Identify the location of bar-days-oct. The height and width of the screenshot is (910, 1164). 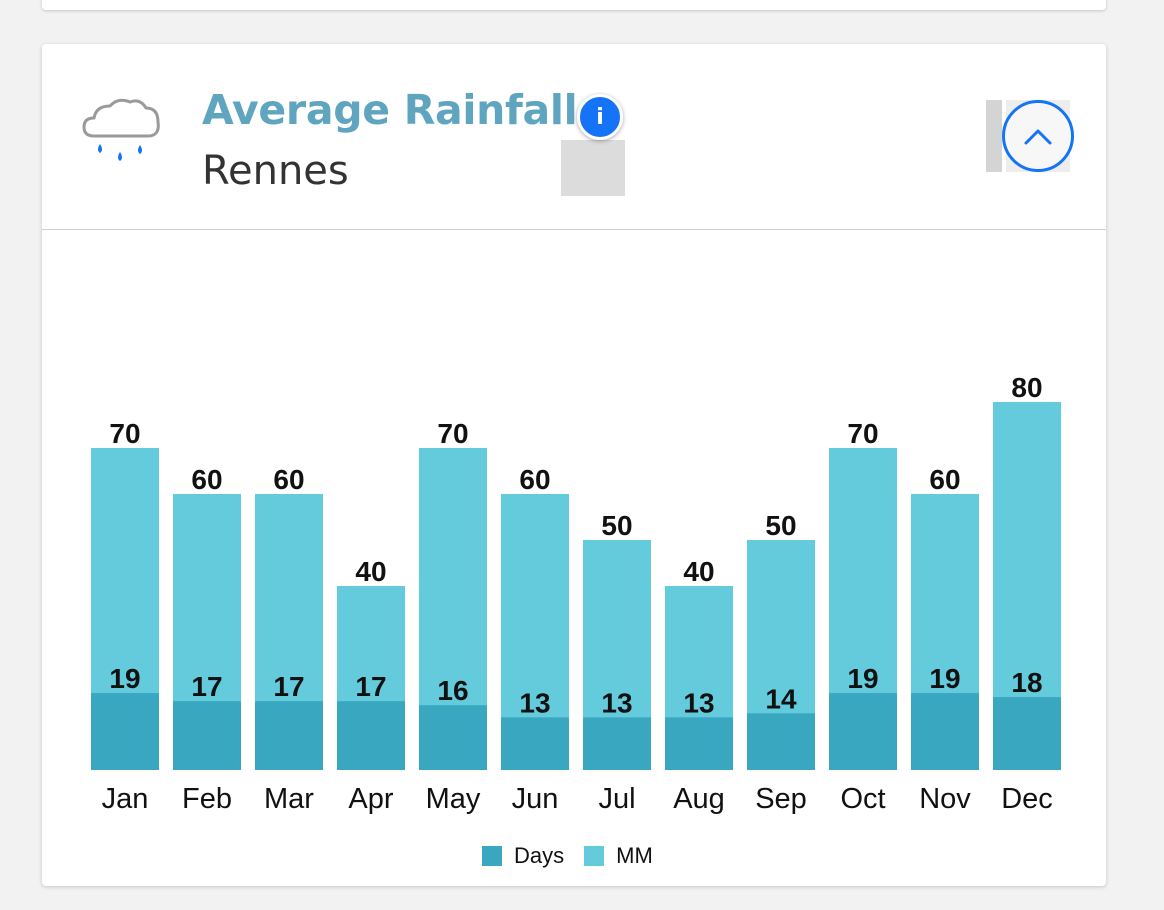
(863, 731).